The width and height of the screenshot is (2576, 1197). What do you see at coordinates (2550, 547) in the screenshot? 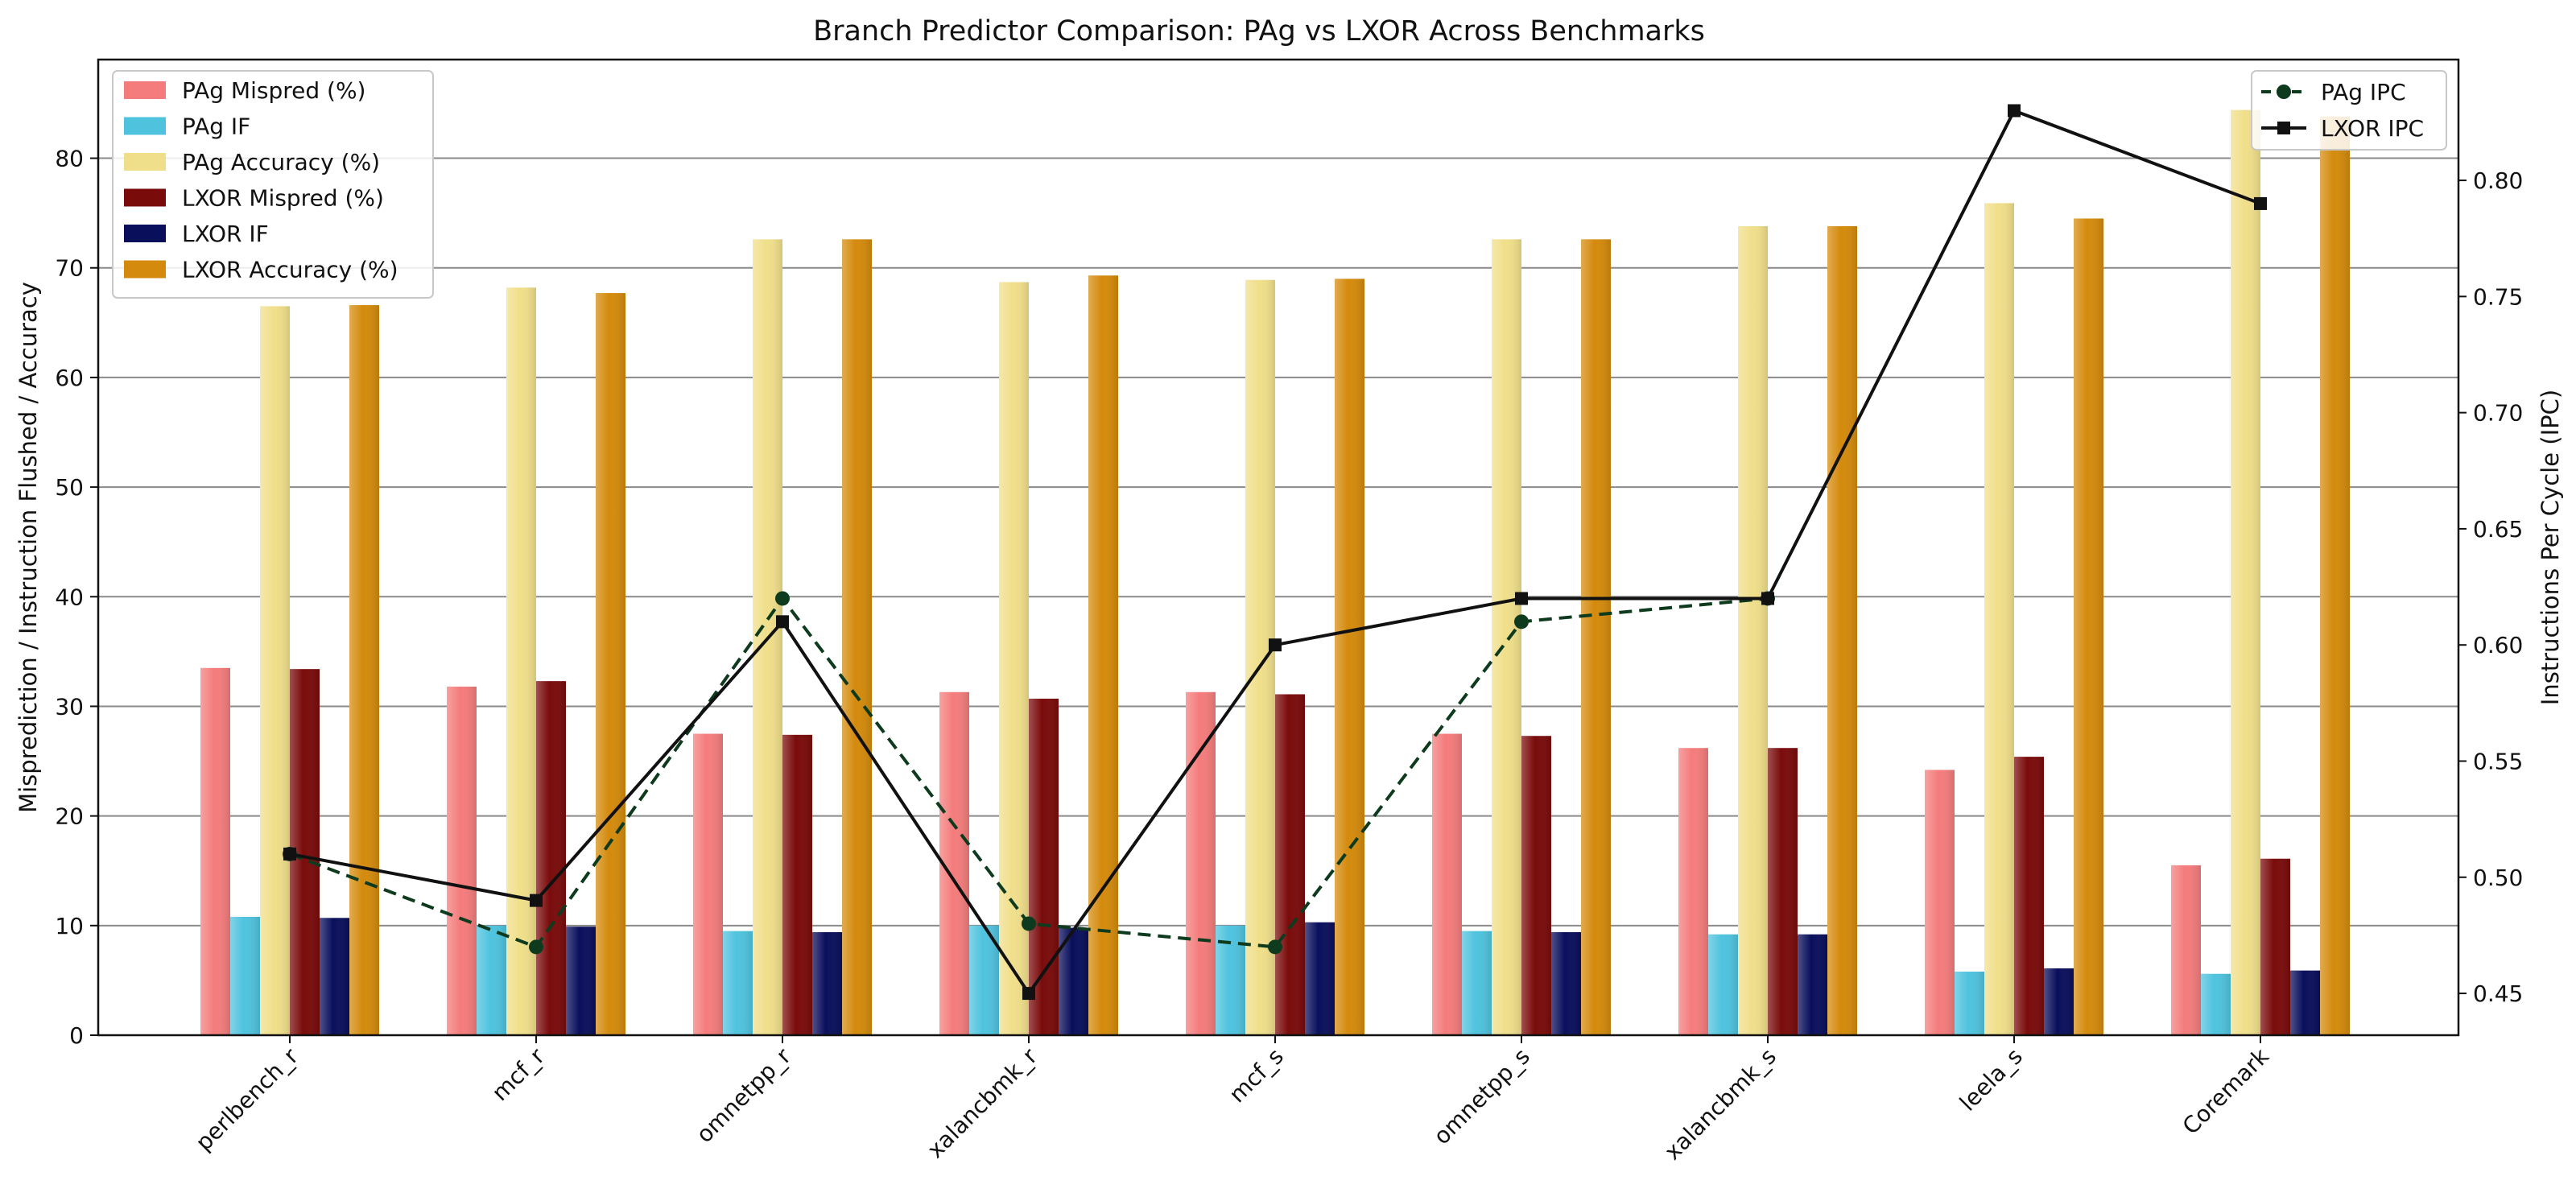
I see `y2-axis-label: Instructions Per Cycle (IPC)` at bounding box center [2550, 547].